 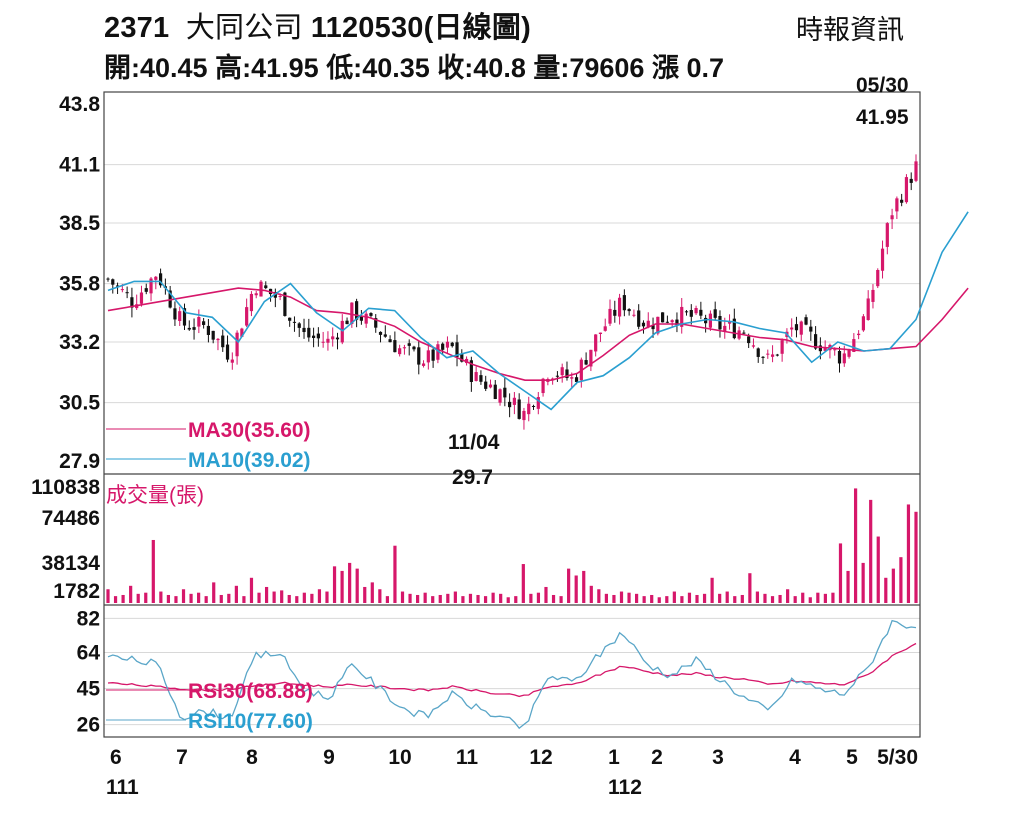 I want to click on price-y-tick: 38.5, so click(x=79, y=223).